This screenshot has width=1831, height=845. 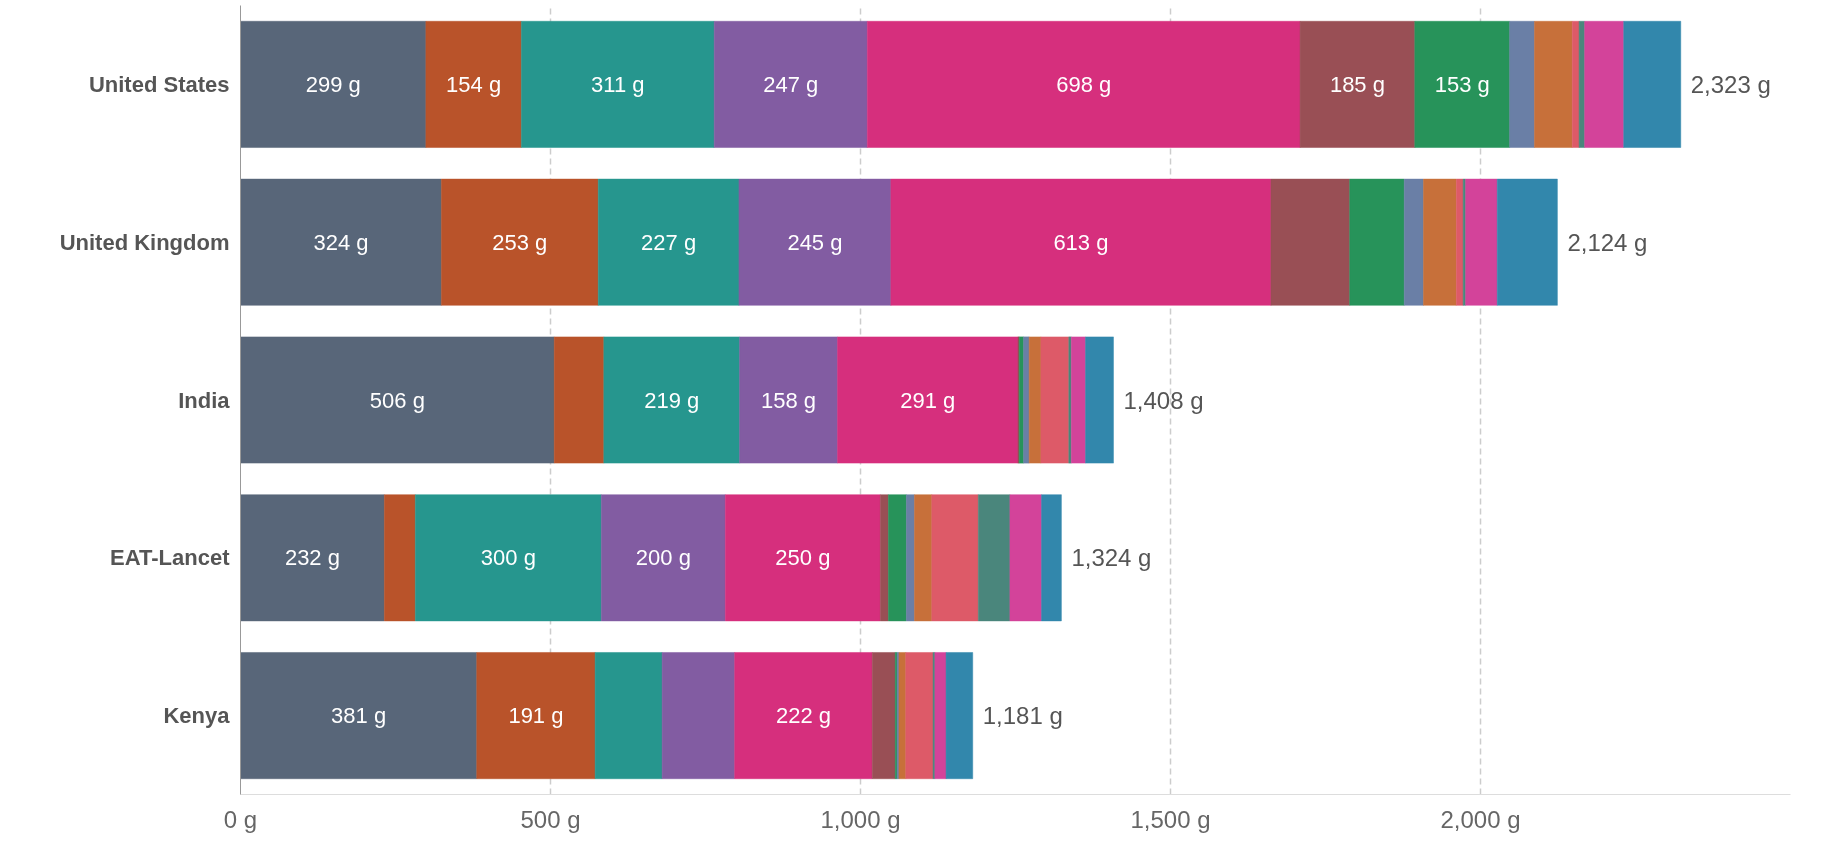 I want to click on data-label: 299 g, so click(x=333, y=84).